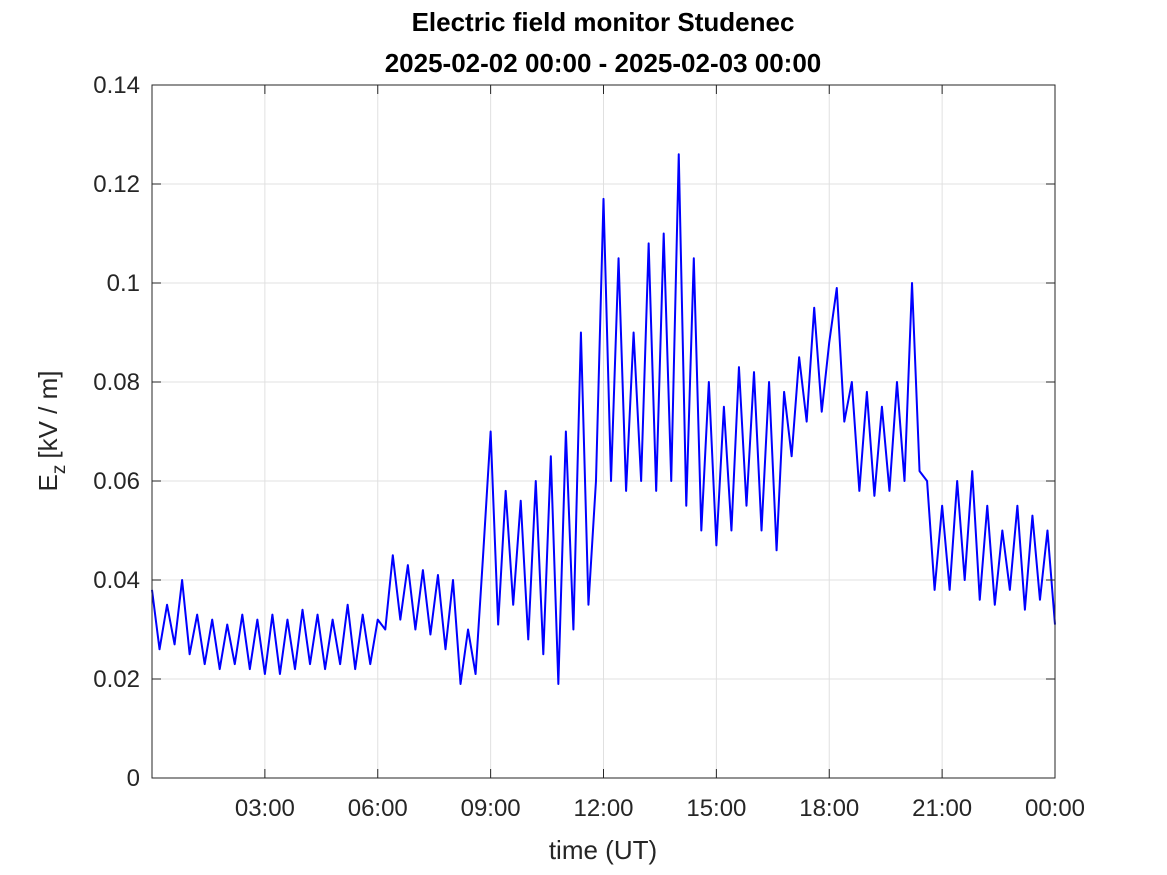 Image resolution: width=1167 pixels, height=875 pixels. I want to click on x-tick-label: 06:00, so click(378, 808).